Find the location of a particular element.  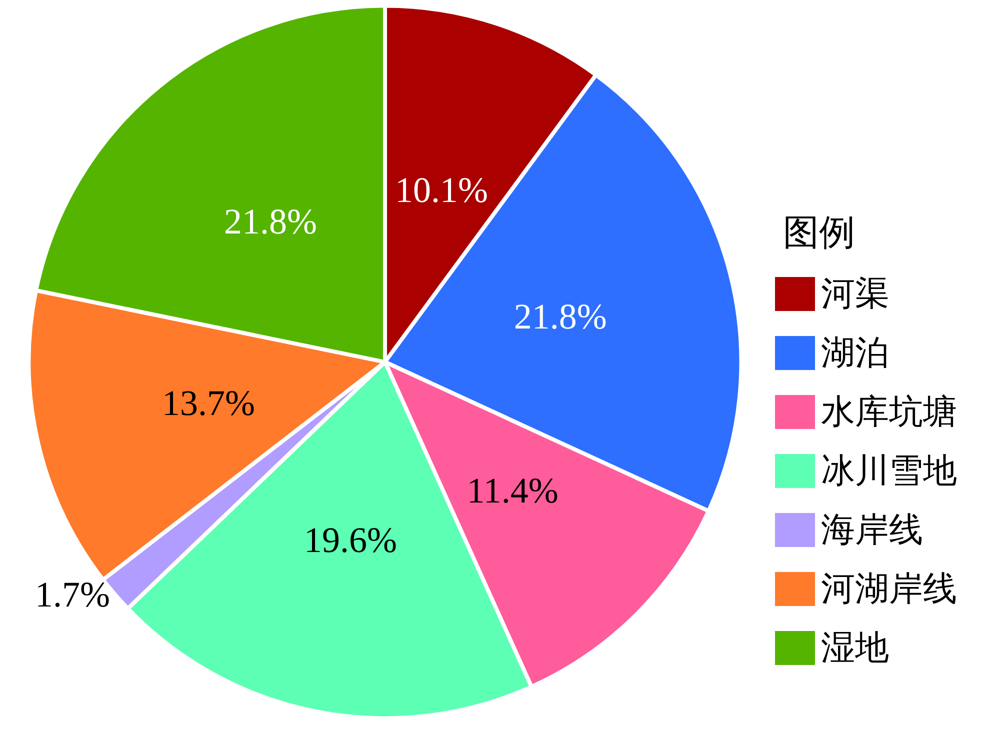

data-label: 10.1% is located at coordinates (441, 190).